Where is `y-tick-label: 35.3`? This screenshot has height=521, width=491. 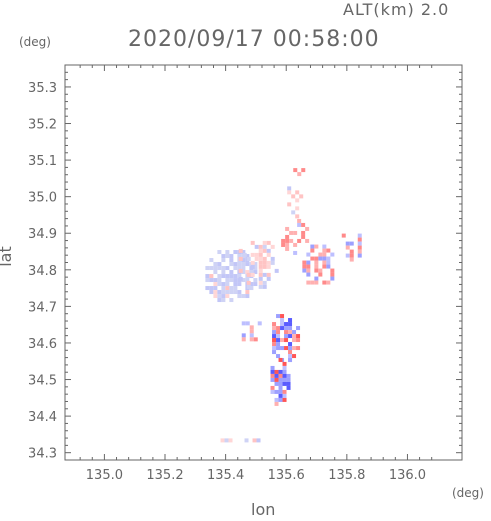 y-tick-label: 35.3 is located at coordinates (42, 88).